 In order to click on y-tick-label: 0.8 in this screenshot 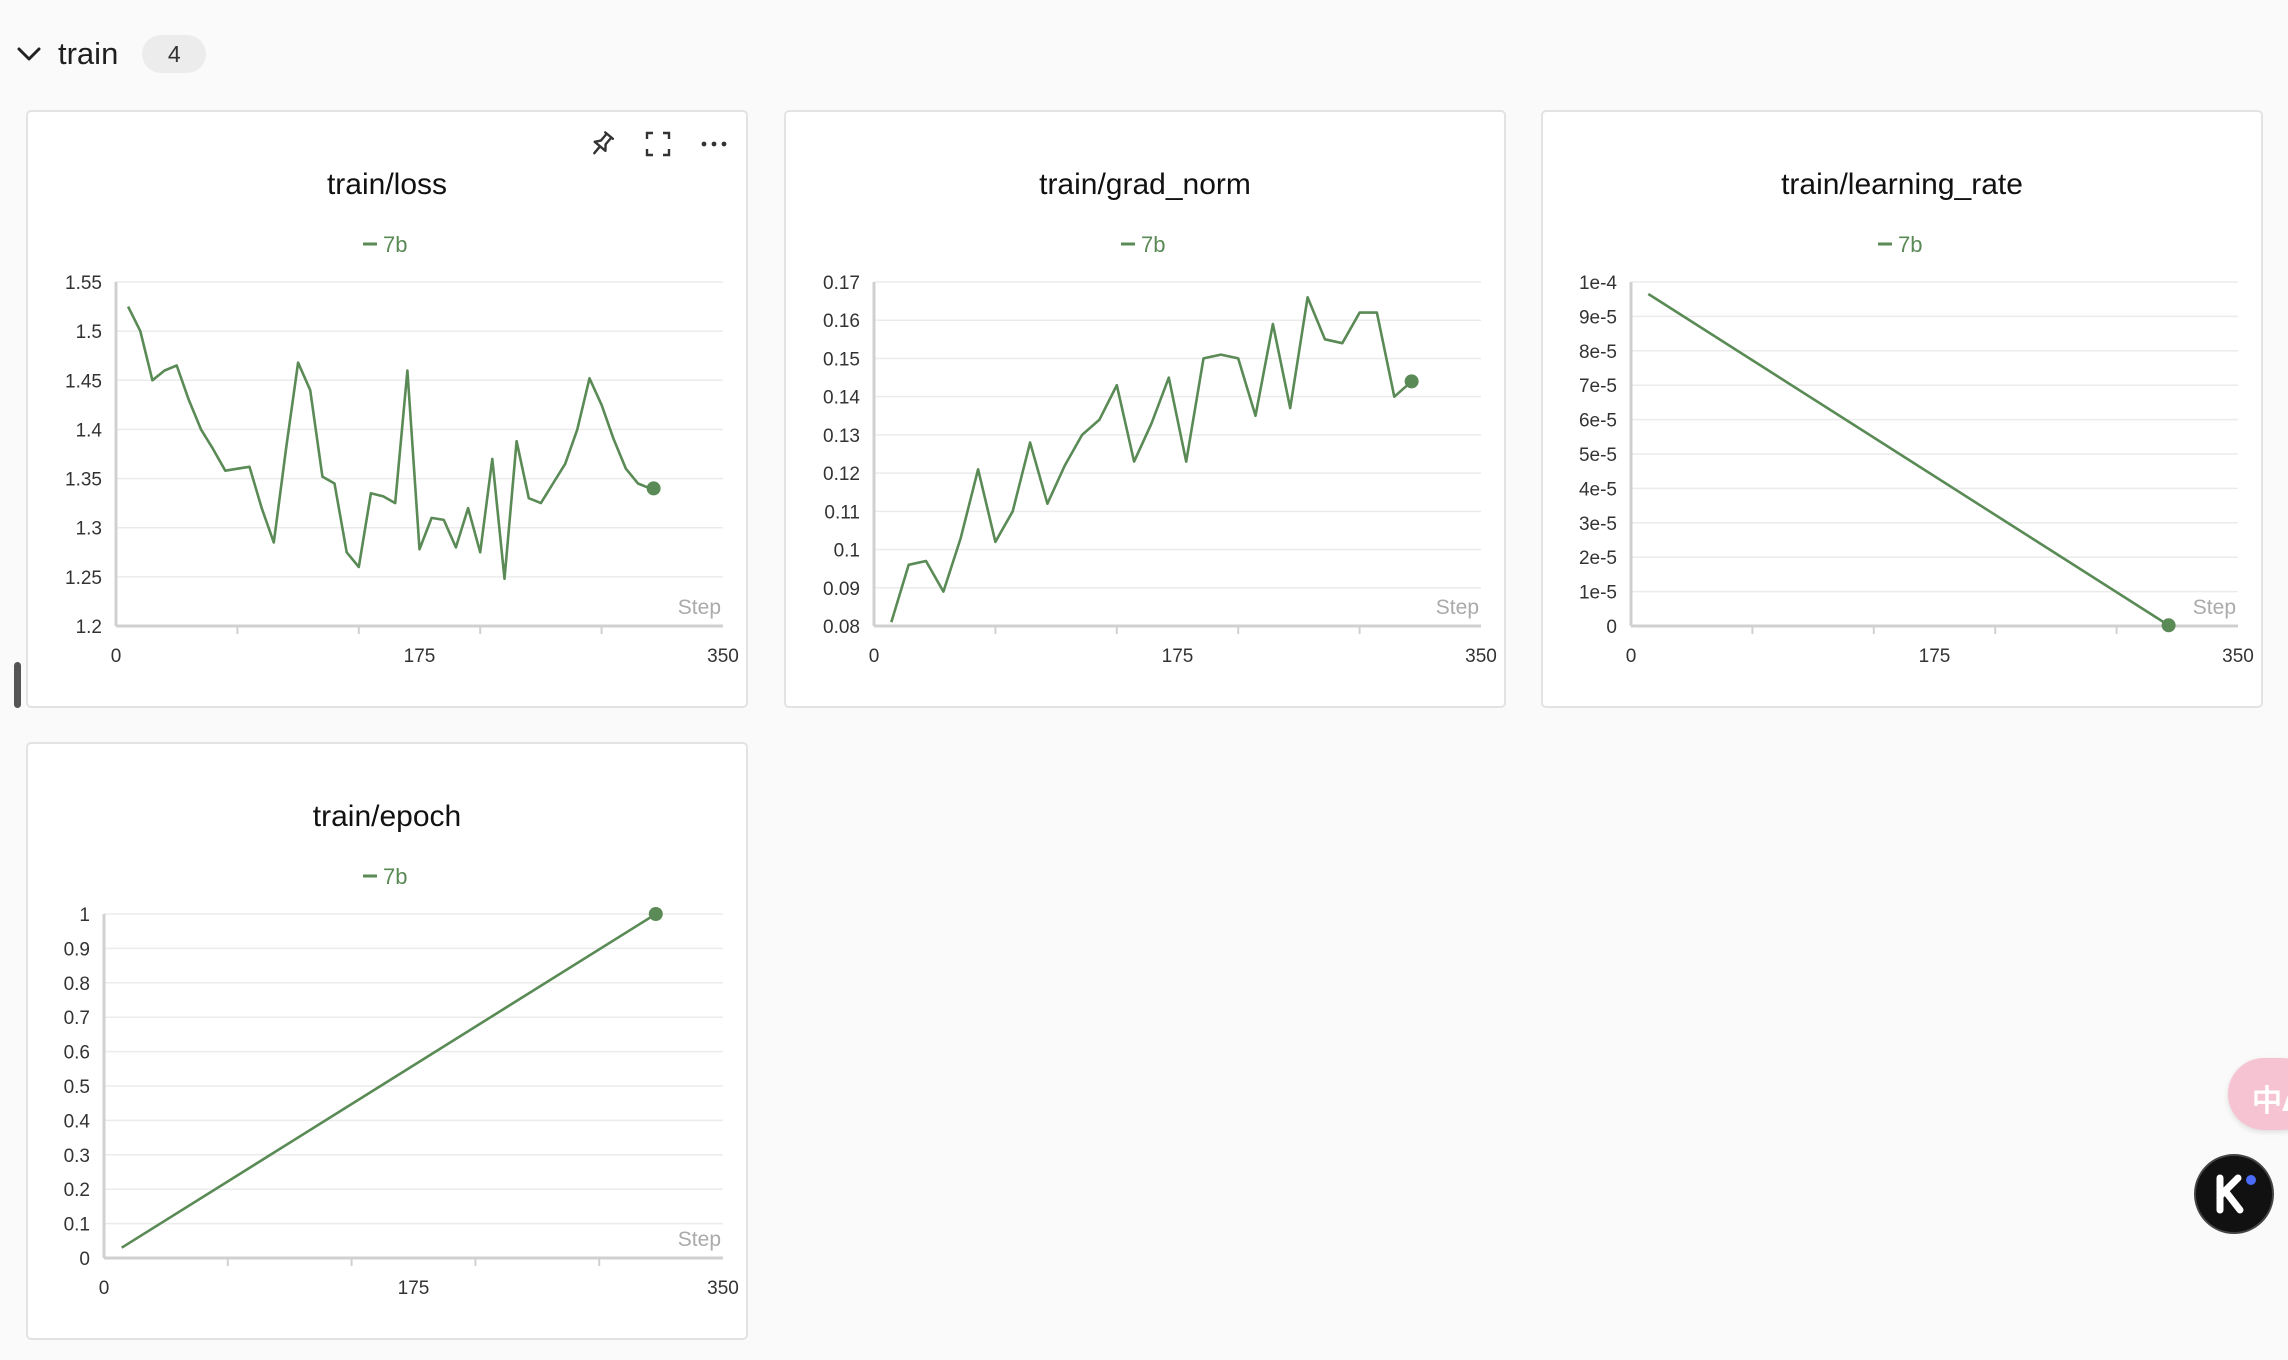, I will do `click(77, 984)`.